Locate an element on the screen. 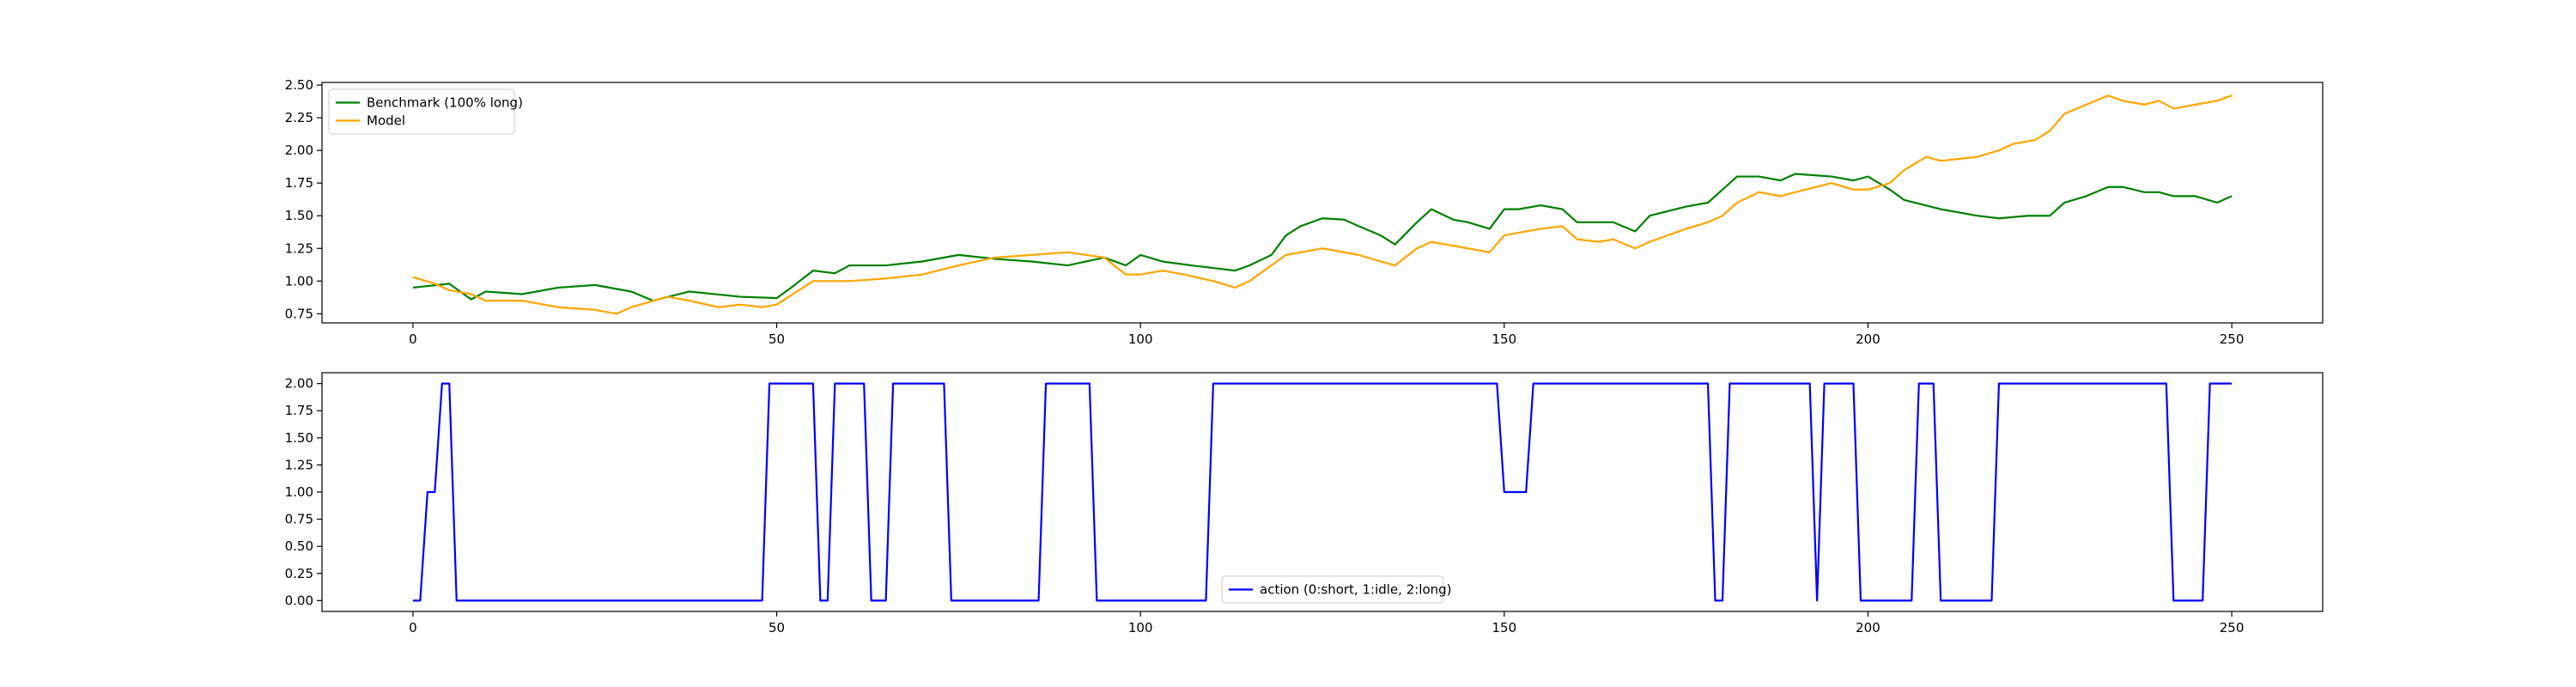  y-tick-label: 2.25 is located at coordinates (299, 117).